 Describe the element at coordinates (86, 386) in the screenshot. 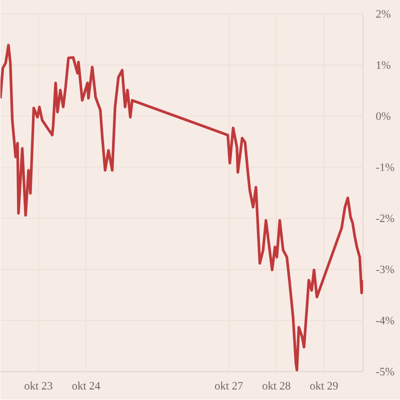

I see `x-tick-label: okt 24` at that location.